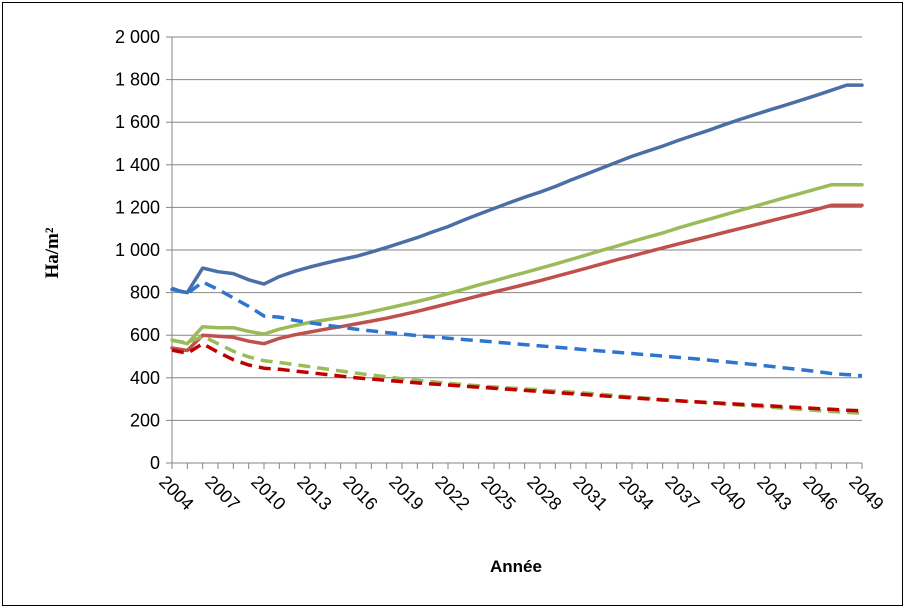 This screenshot has height=610, width=907. What do you see at coordinates (682, 493) in the screenshot?
I see `x-tick-label: 2037` at bounding box center [682, 493].